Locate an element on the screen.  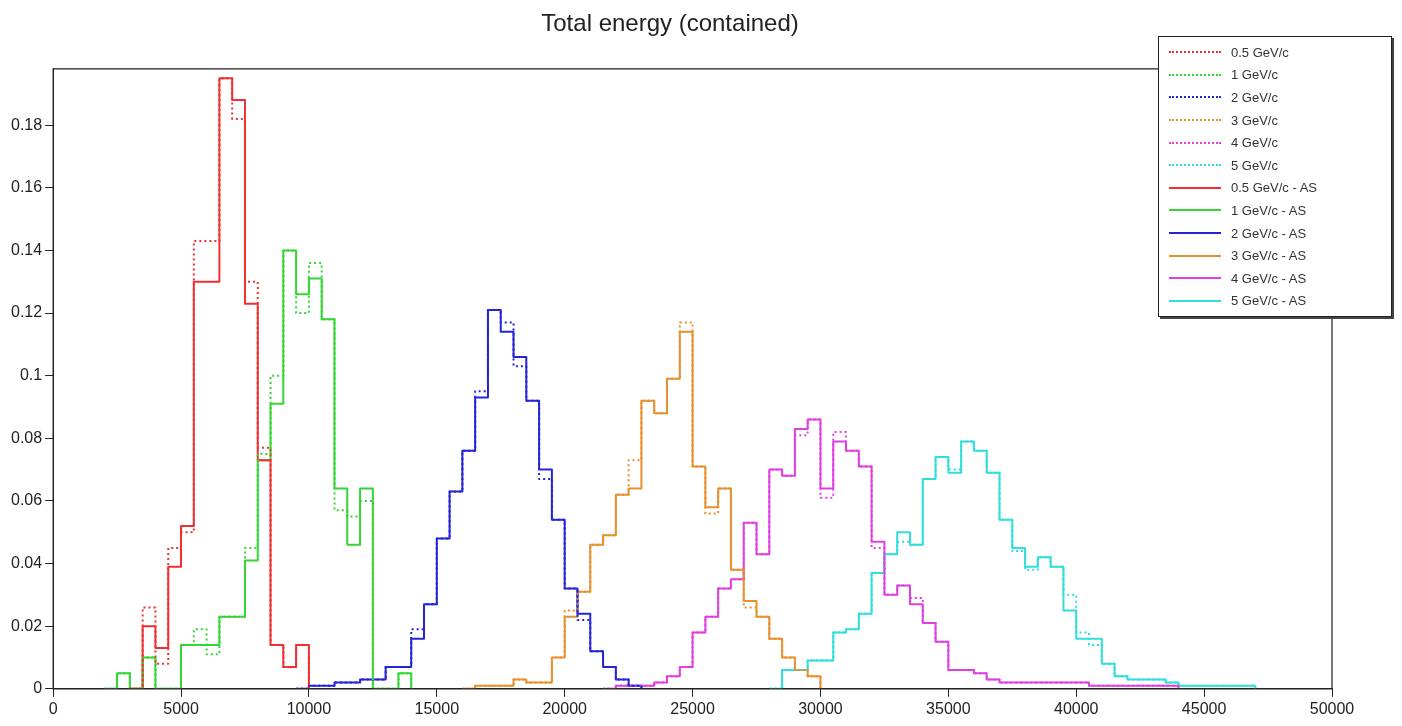
y-tick-label: 0 is located at coordinates (38, 688).